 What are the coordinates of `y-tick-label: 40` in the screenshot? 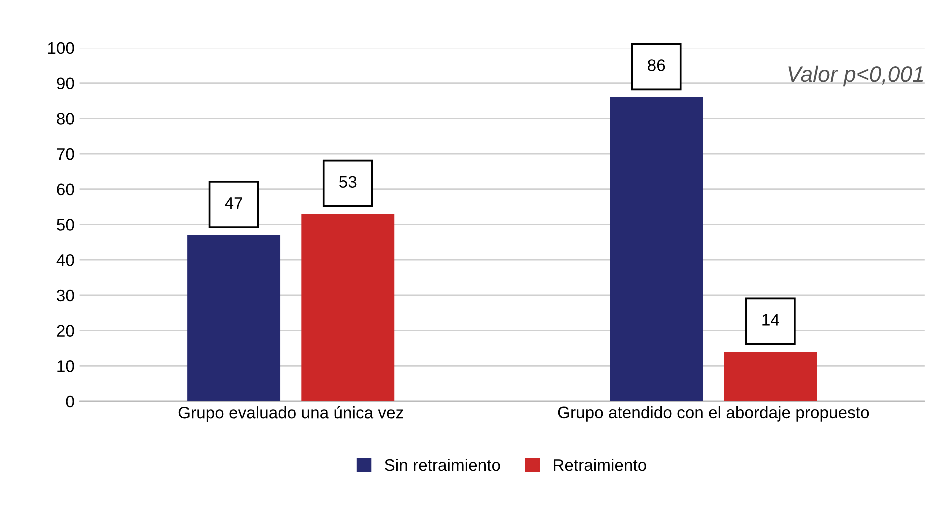 It's located at (65, 260).